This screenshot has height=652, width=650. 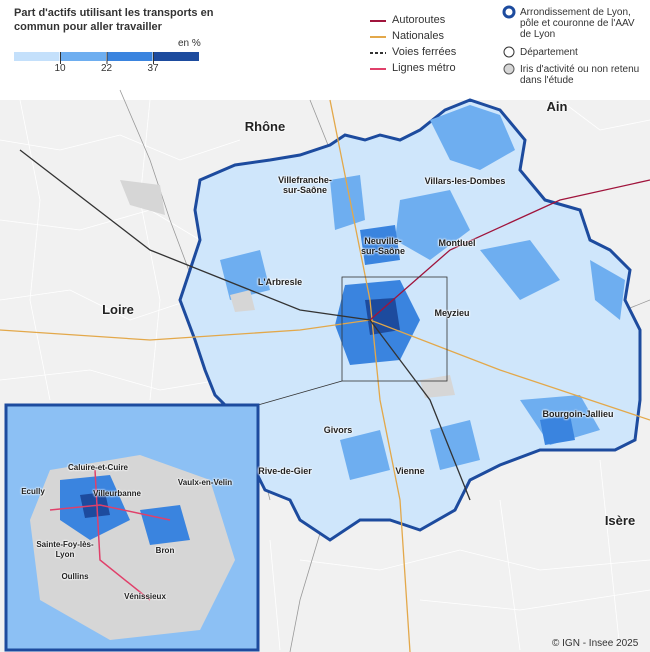 What do you see at coordinates (418, 36) in the screenshot?
I see `line-legend-label: Nationales` at bounding box center [418, 36].